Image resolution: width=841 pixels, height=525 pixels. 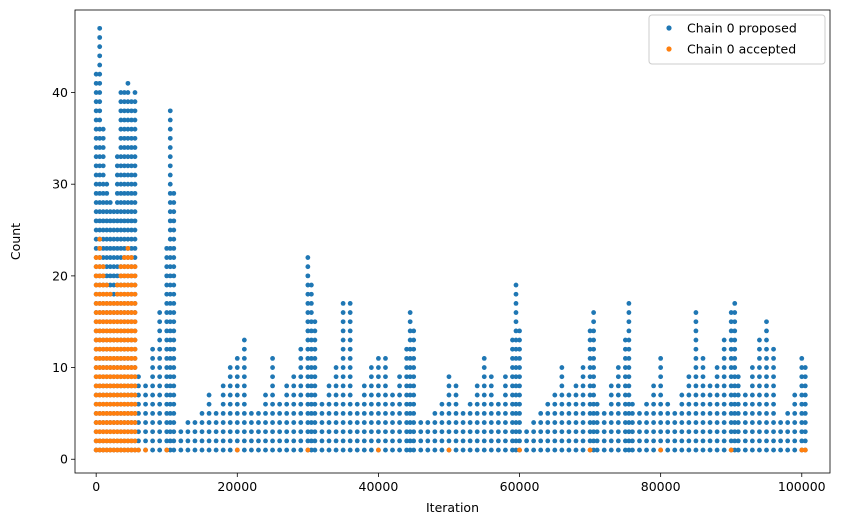 I want to click on x-tick-label: 60000, so click(x=520, y=486).